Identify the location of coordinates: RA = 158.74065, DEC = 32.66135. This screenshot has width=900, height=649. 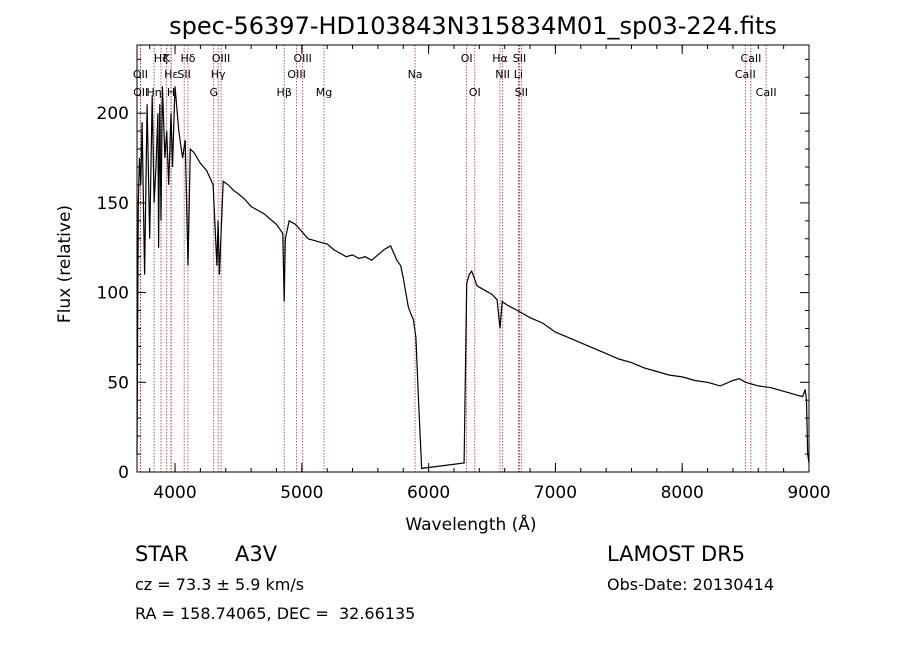
(275, 613).